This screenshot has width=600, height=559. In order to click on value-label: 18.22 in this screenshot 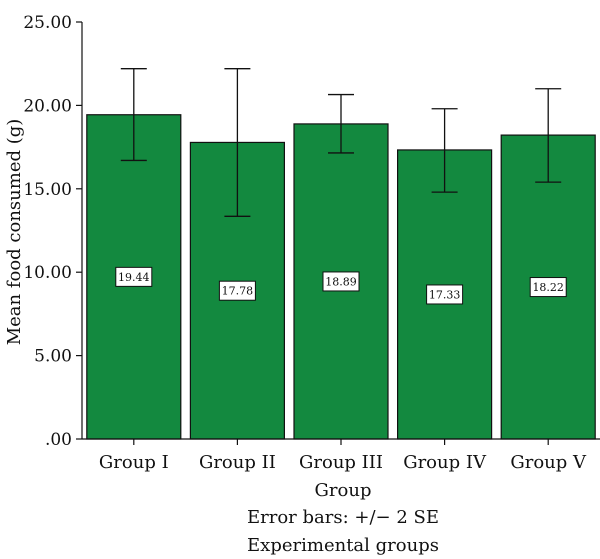, I will do `click(548, 287)`.